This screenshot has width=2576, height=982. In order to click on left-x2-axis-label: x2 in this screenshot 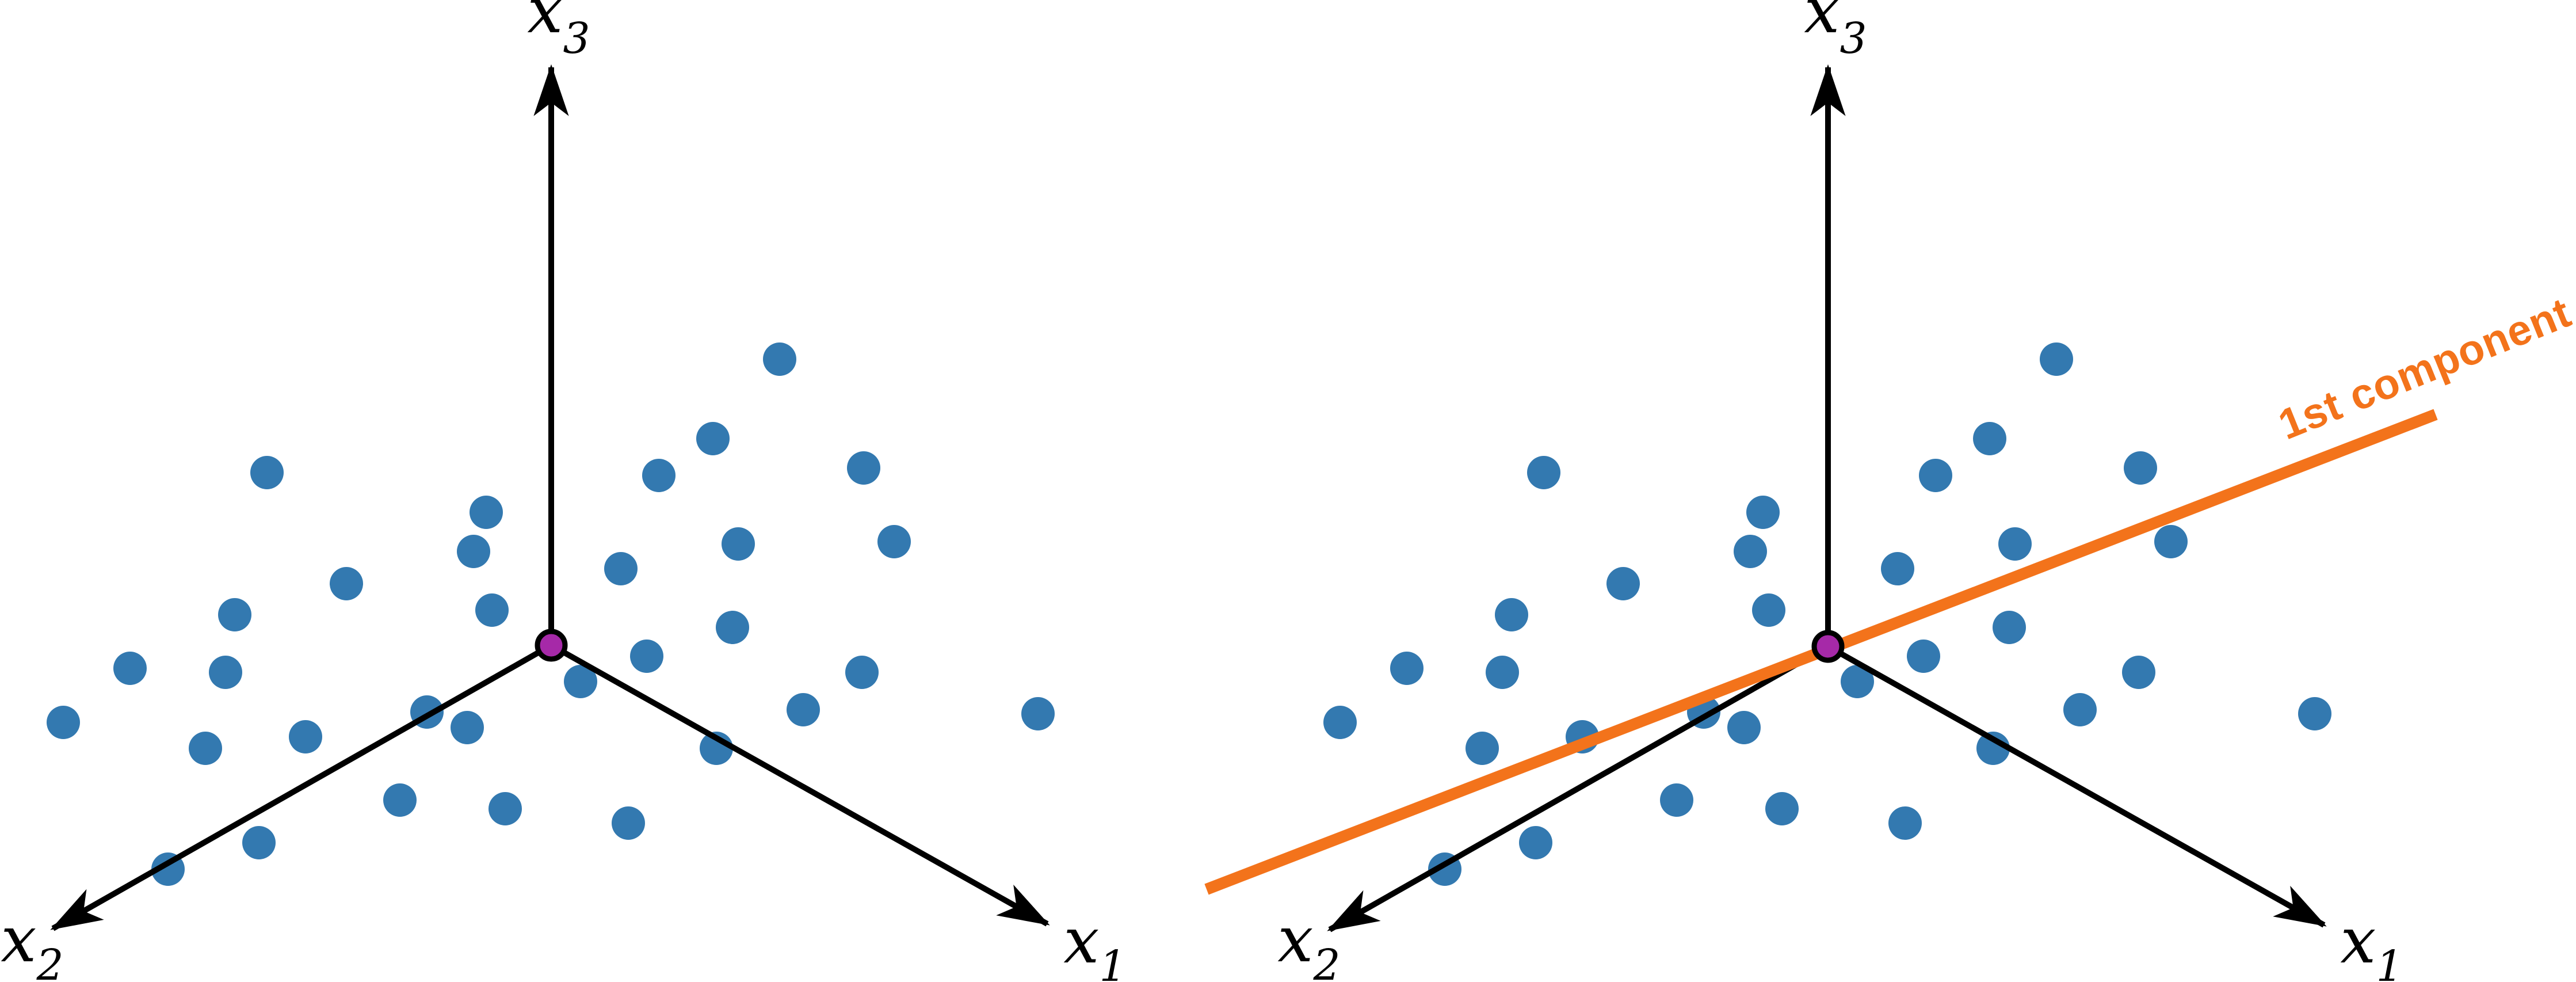, I will do `click(32, 942)`.